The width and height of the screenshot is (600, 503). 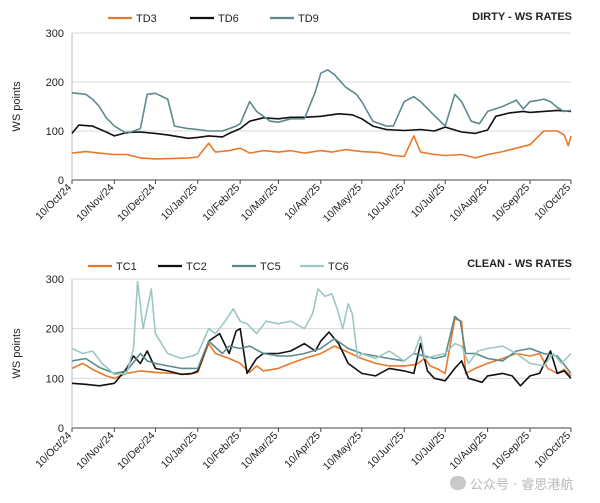 I want to click on series-line-td9, so click(x=321, y=102).